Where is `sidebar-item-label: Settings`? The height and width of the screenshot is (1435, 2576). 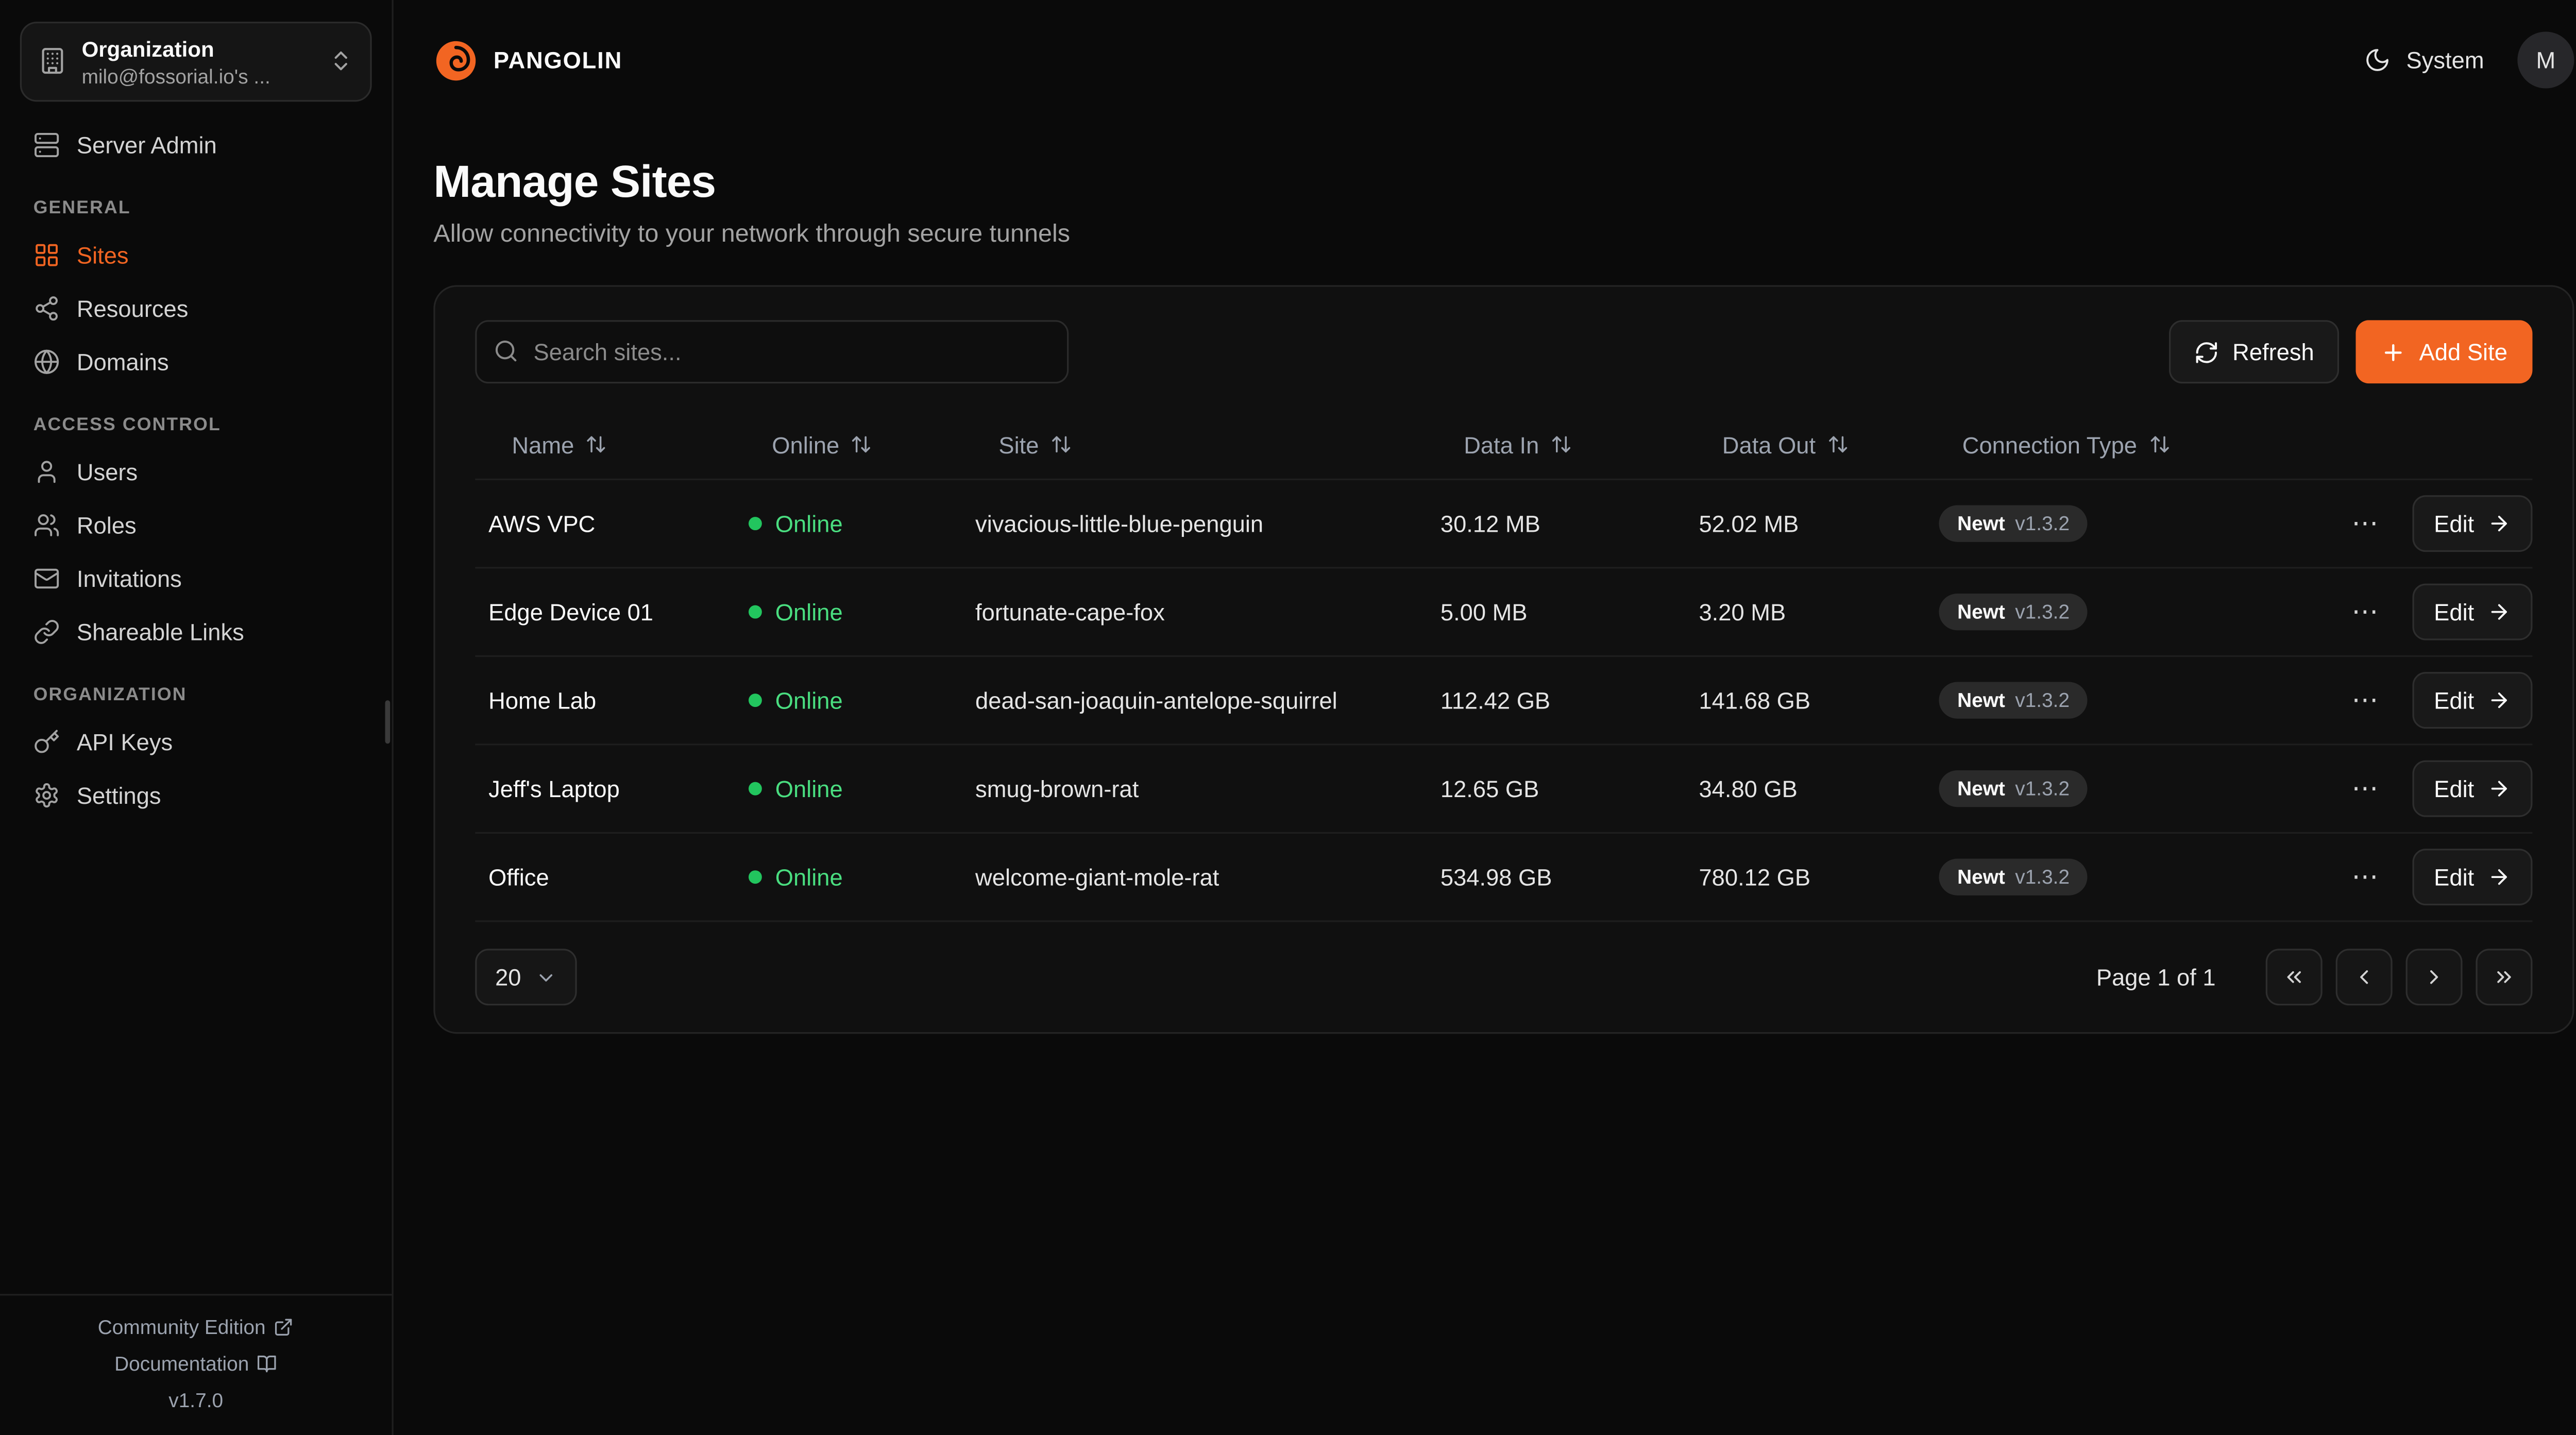 sidebar-item-label: Settings is located at coordinates (118, 794).